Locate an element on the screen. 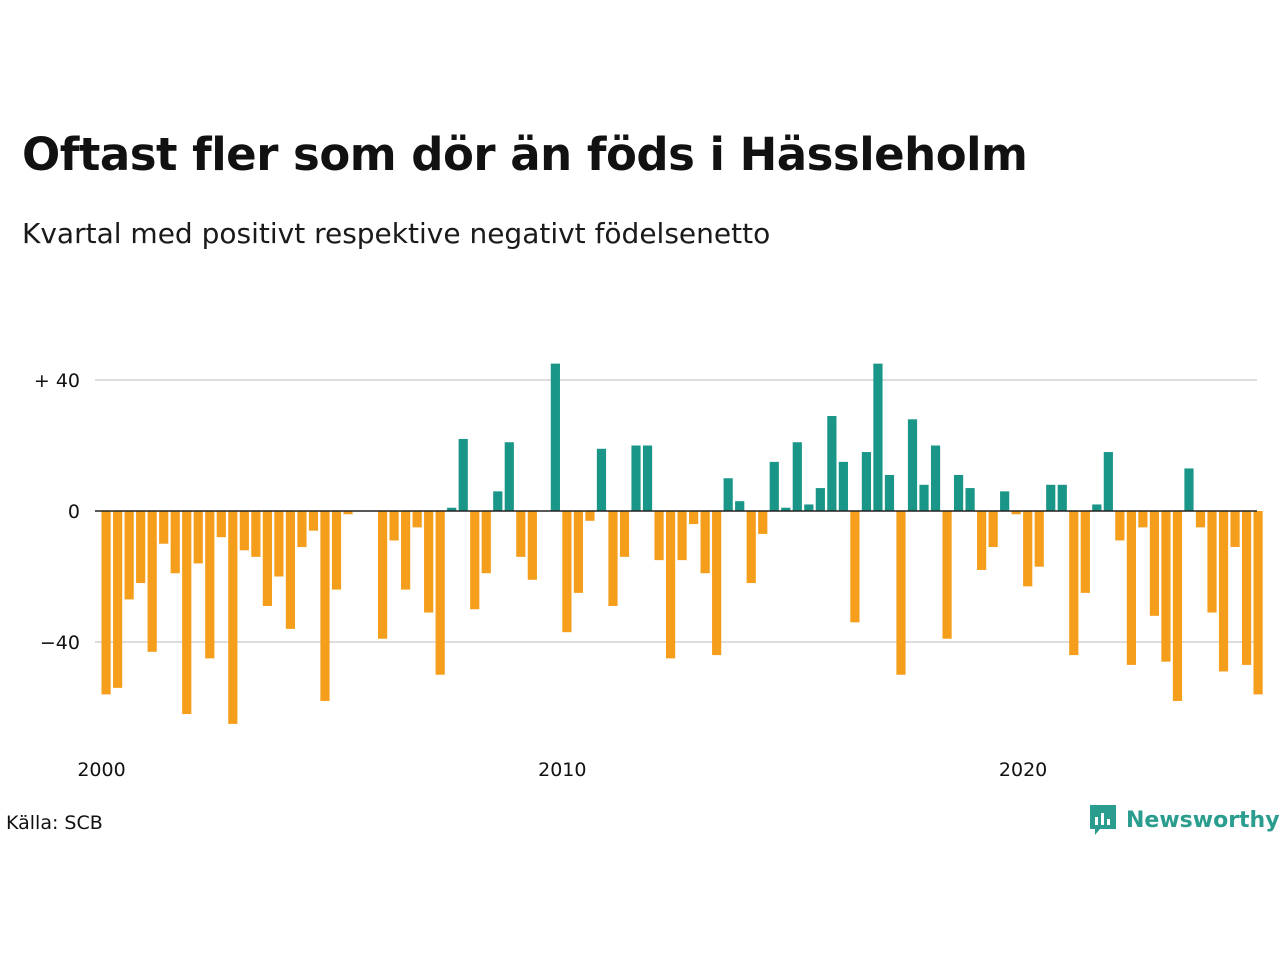 This screenshot has height=960, width=1280. chart-title: Oftast fler som dör än föds i Hässleholm is located at coordinates (525, 154).